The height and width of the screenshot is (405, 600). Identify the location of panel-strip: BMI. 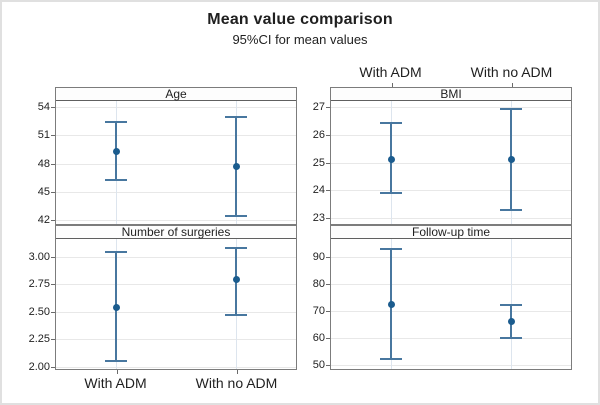
(451, 94).